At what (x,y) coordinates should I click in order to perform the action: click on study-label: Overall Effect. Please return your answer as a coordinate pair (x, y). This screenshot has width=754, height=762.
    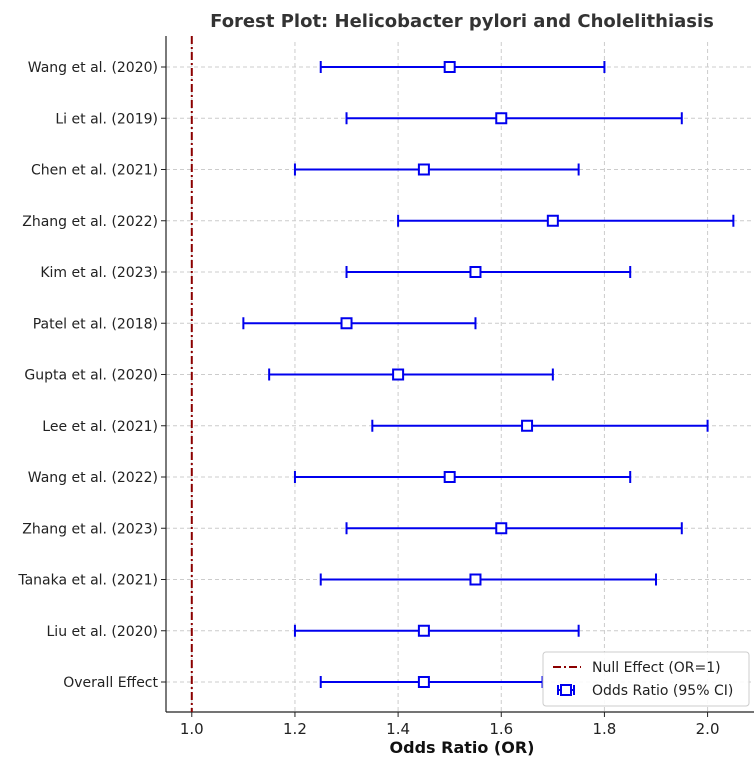
    Looking at the image, I should click on (110, 683).